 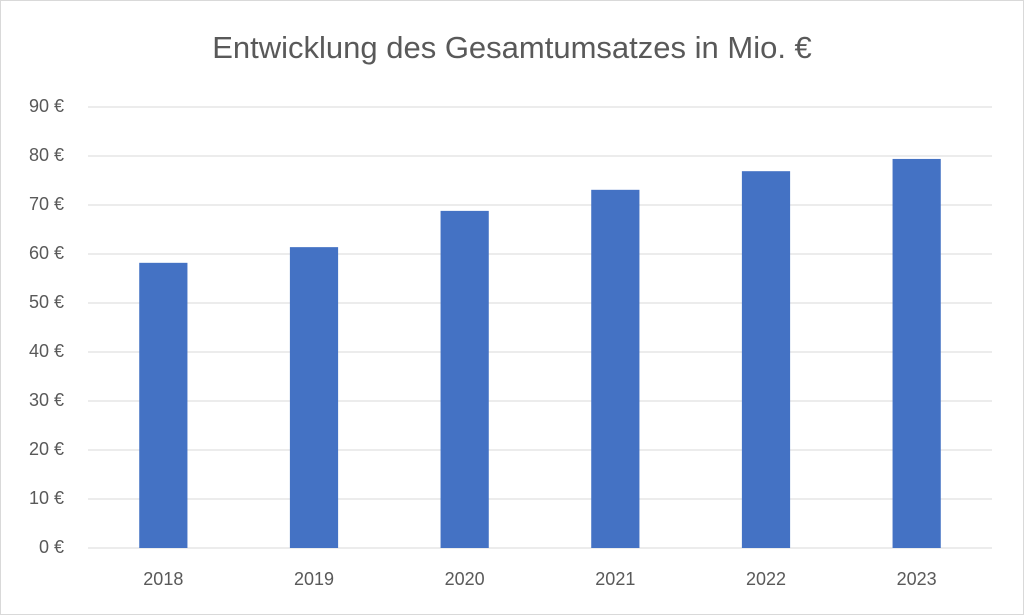 I want to click on y-tick-label: 80 €, so click(x=46, y=155).